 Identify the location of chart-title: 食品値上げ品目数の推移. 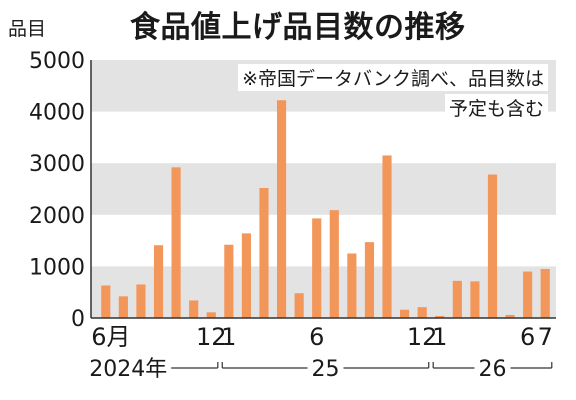
(298, 27).